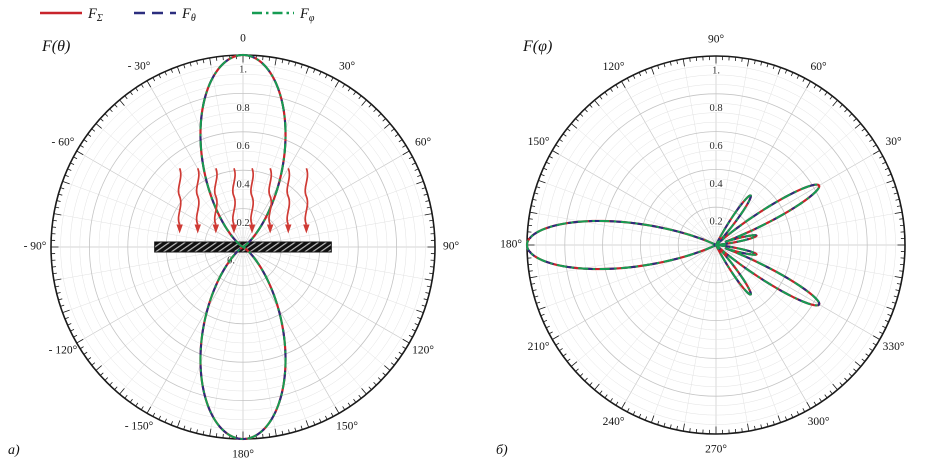 The width and height of the screenshot is (937, 461). I want to click on radial-tick-label: 0., so click(231, 260).